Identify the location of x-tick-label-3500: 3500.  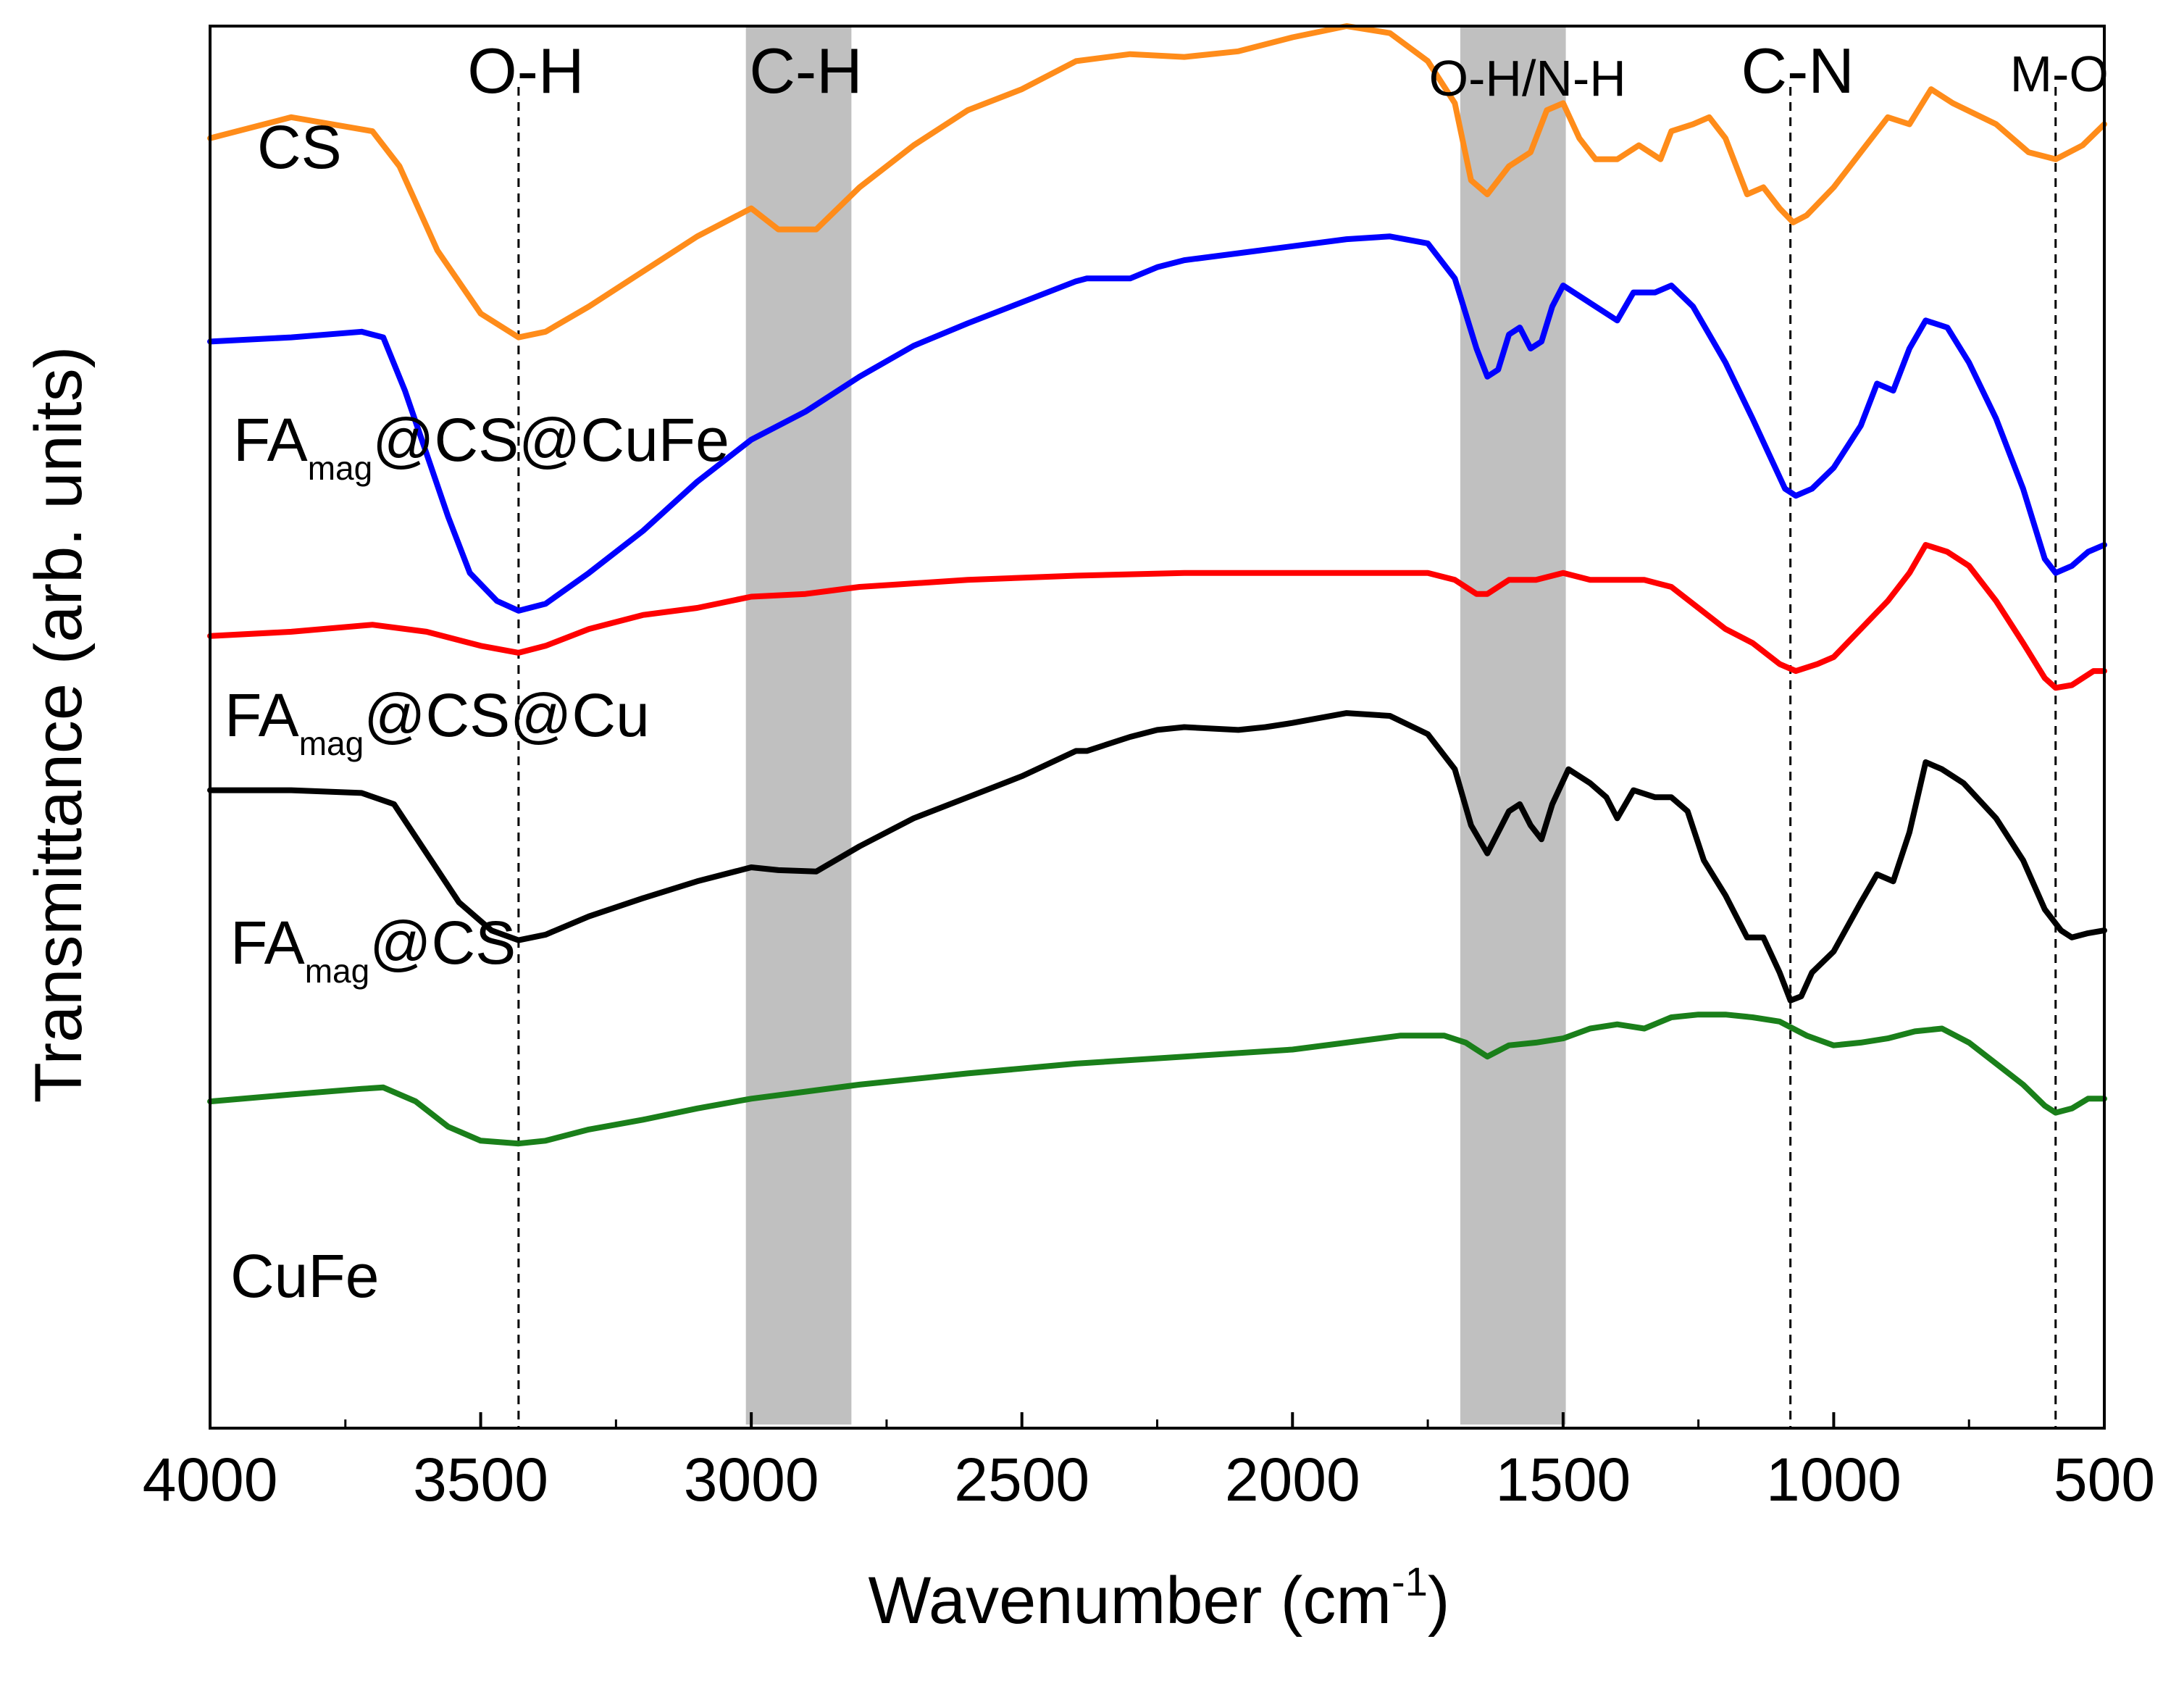
(480, 1480).